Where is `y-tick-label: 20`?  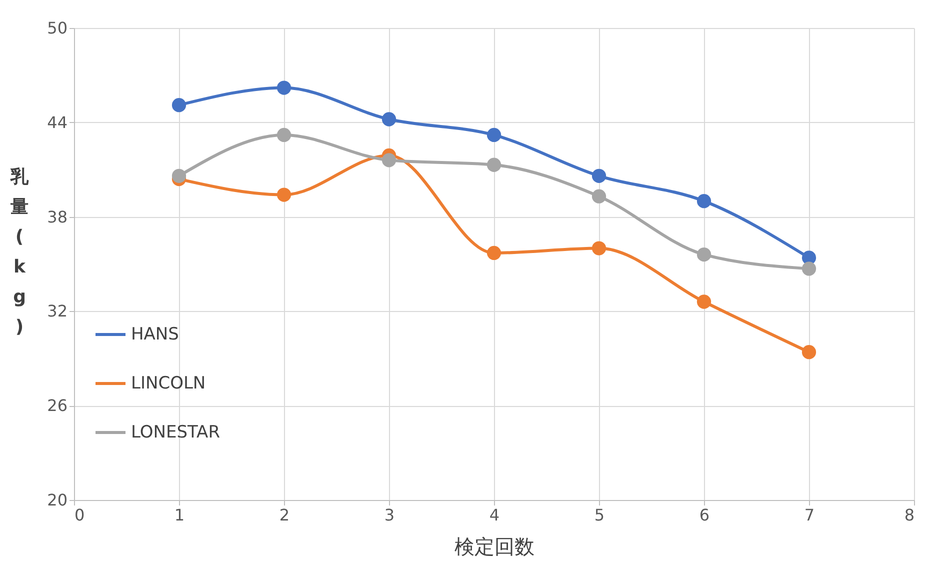
y-tick-label: 20 is located at coordinates (57, 500).